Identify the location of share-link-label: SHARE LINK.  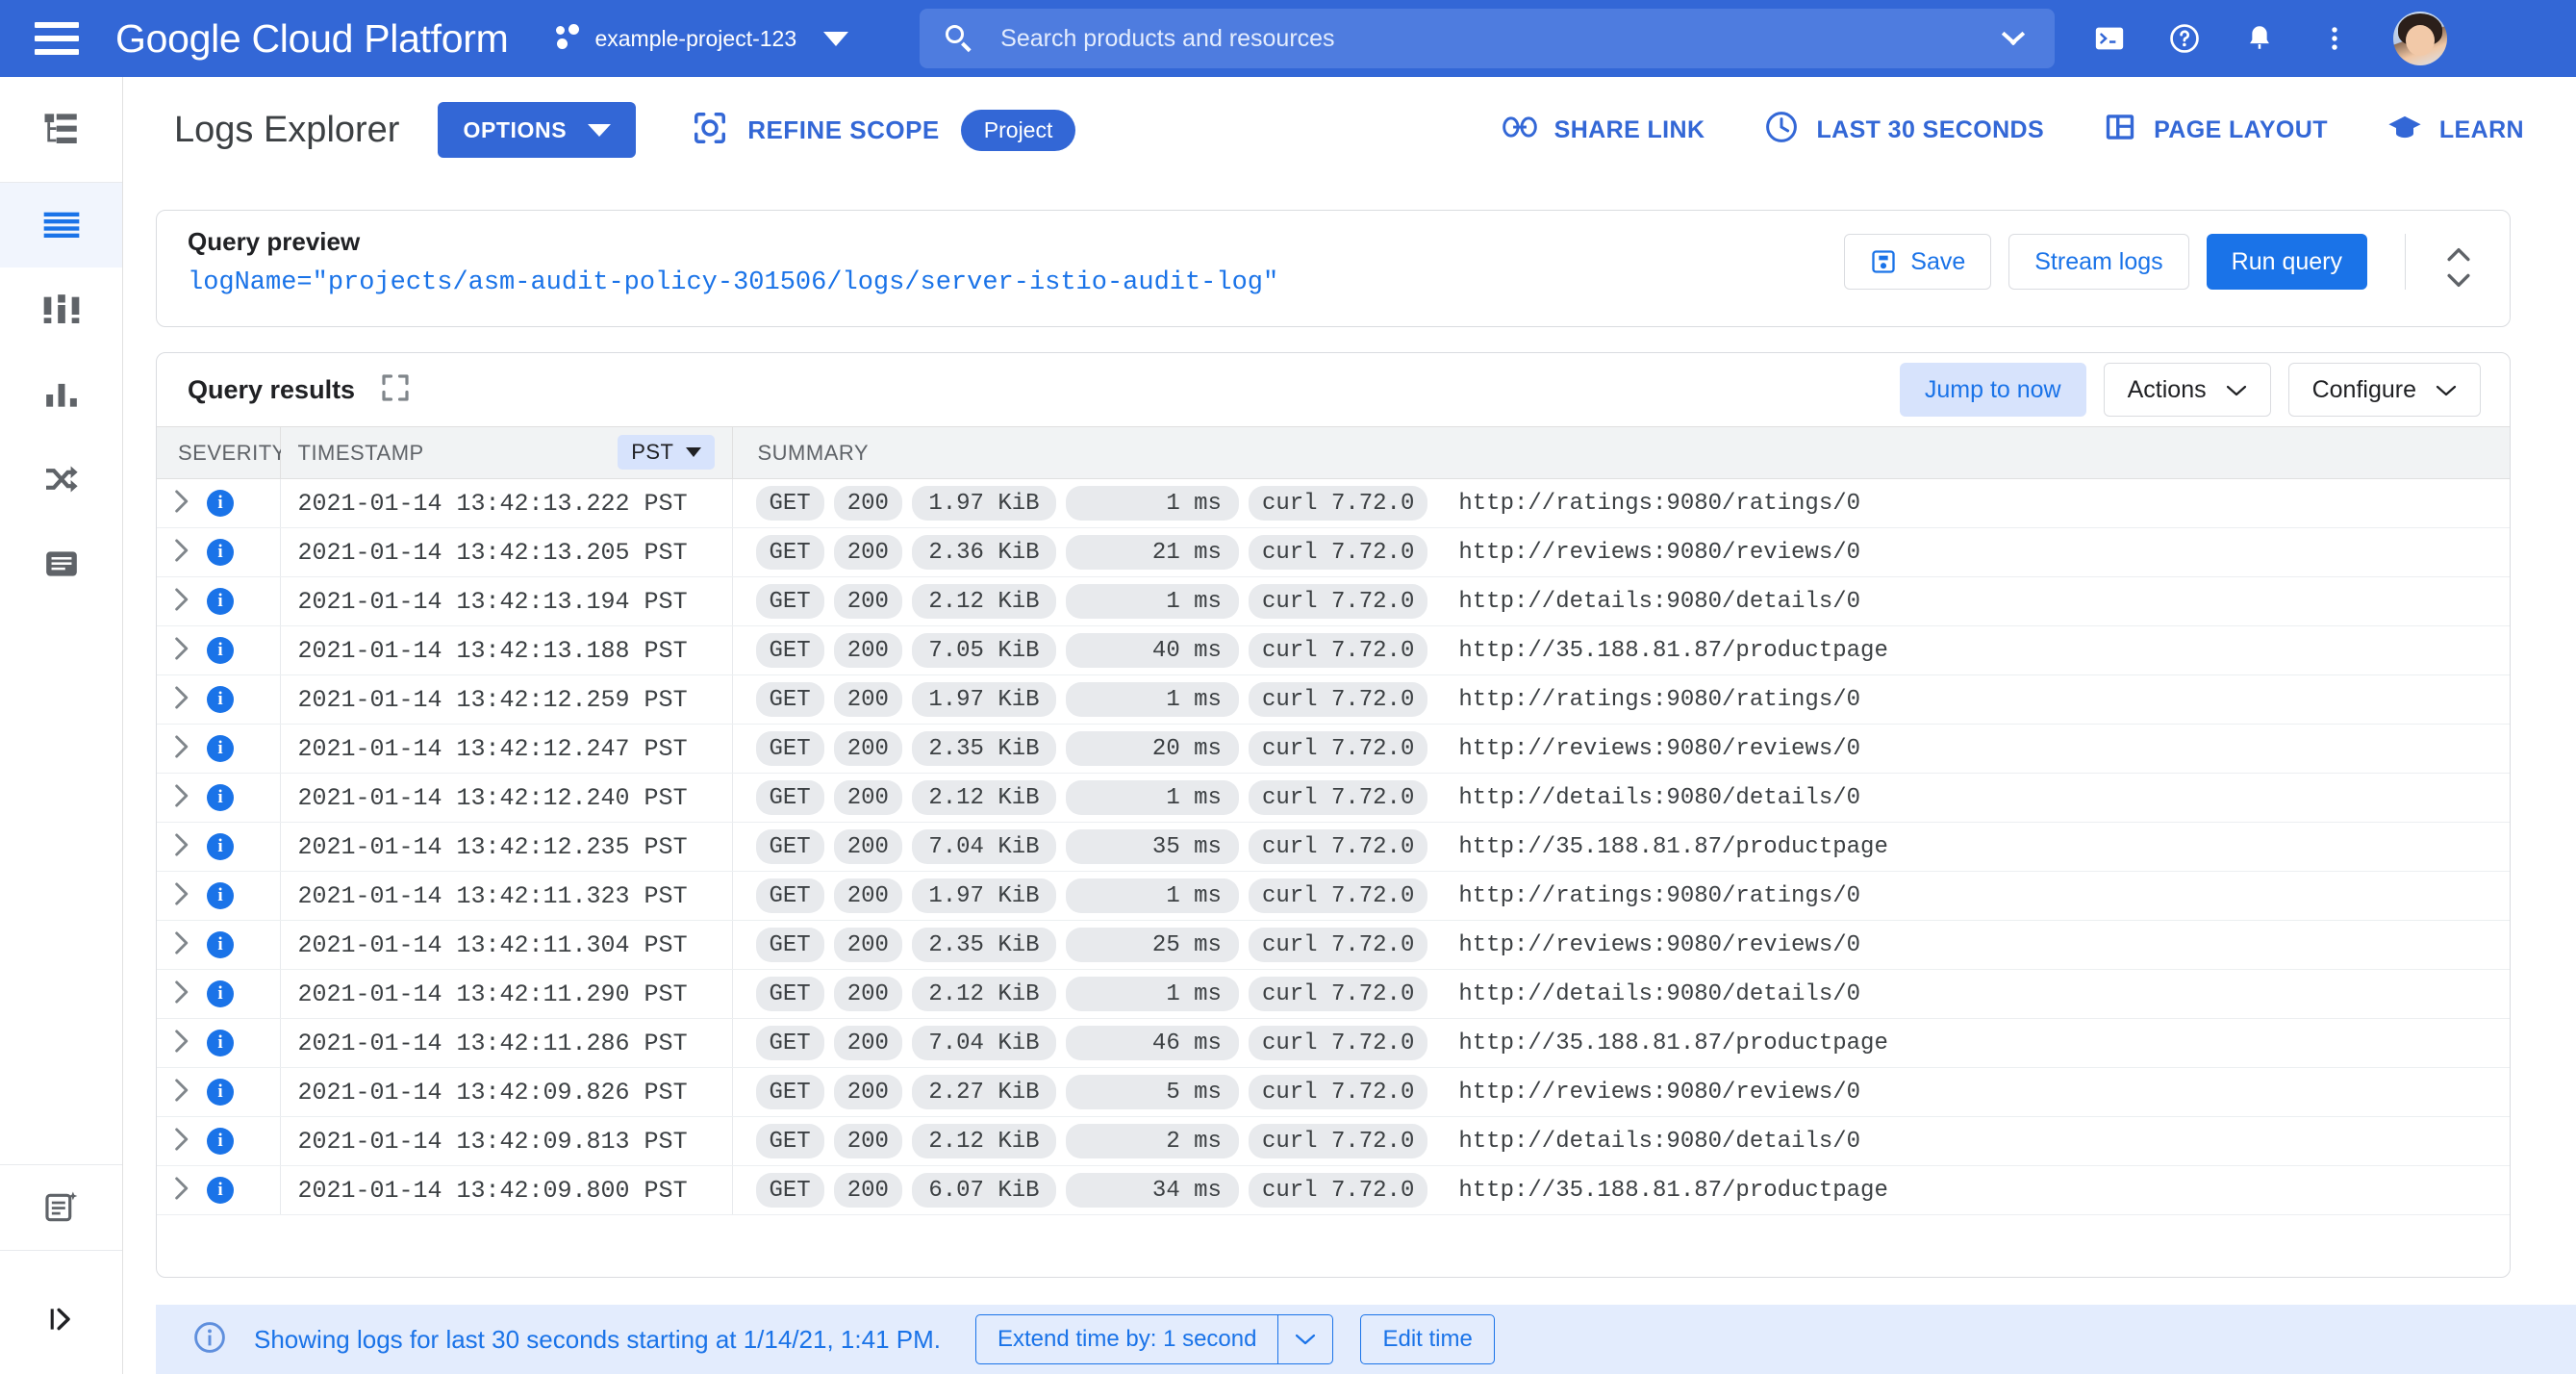
(1629, 129).